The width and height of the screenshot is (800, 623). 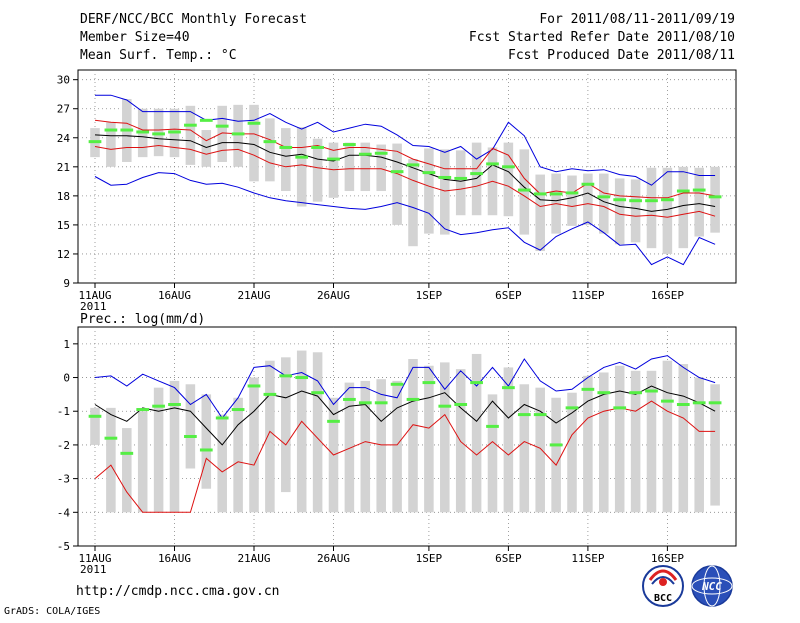 I want to click on prec-xtick-label: 16AUG, so click(x=174, y=558).